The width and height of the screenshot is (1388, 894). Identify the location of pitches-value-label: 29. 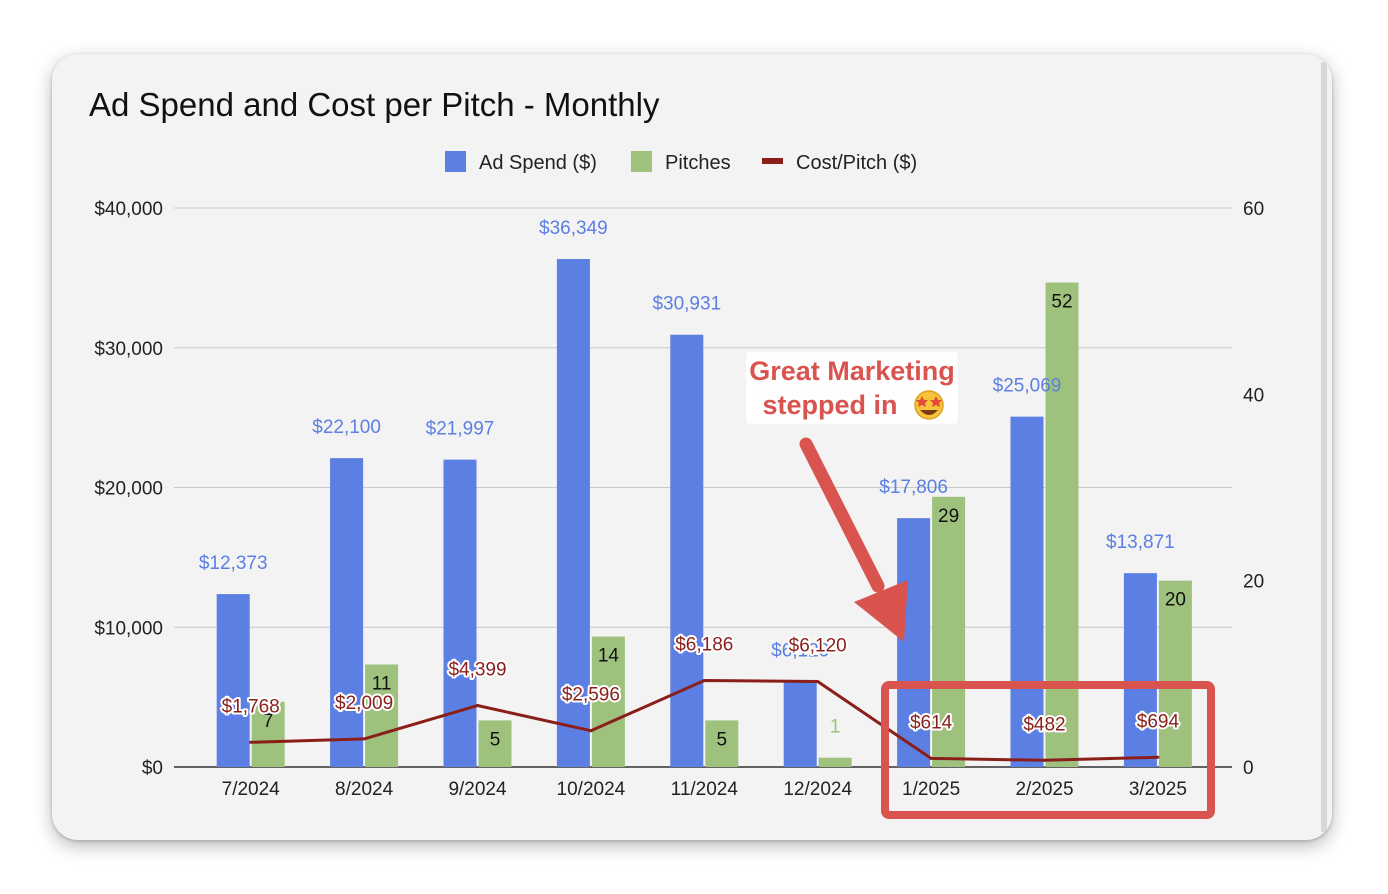
(948, 516).